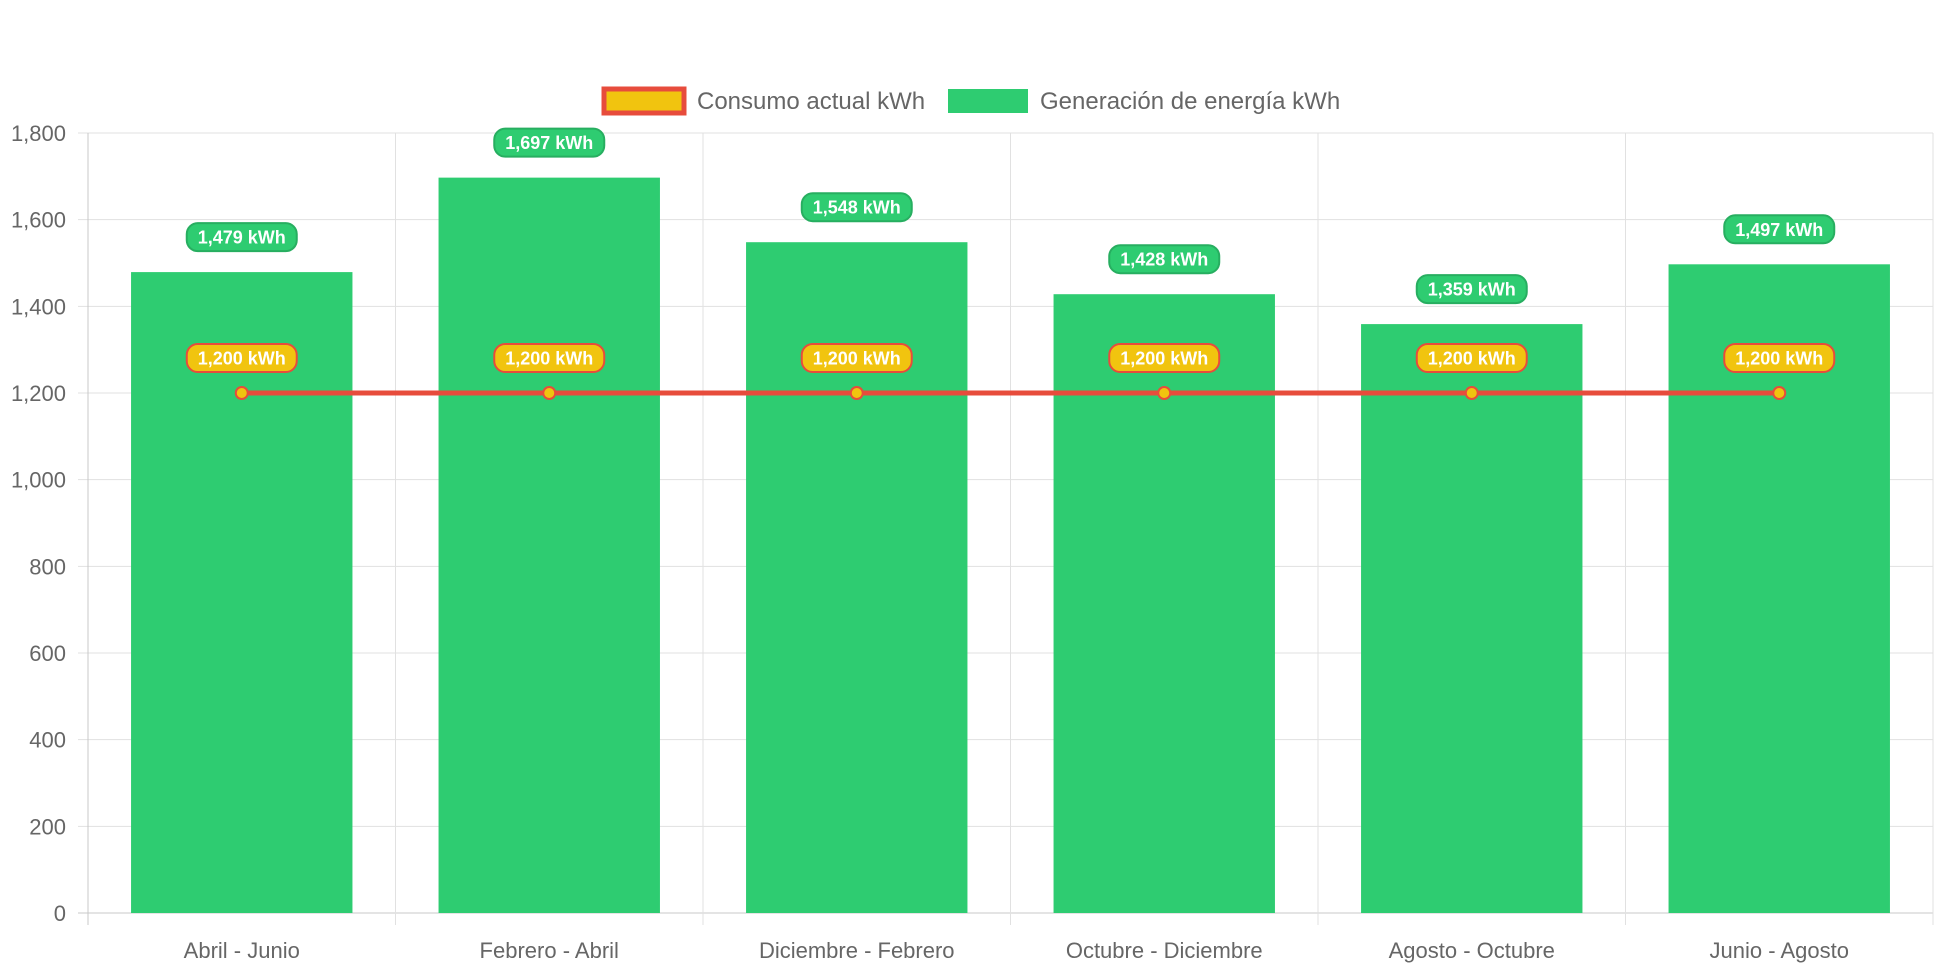 This screenshot has width=1942, height=970. I want to click on data-label: 1,359 kWh, so click(1472, 290).